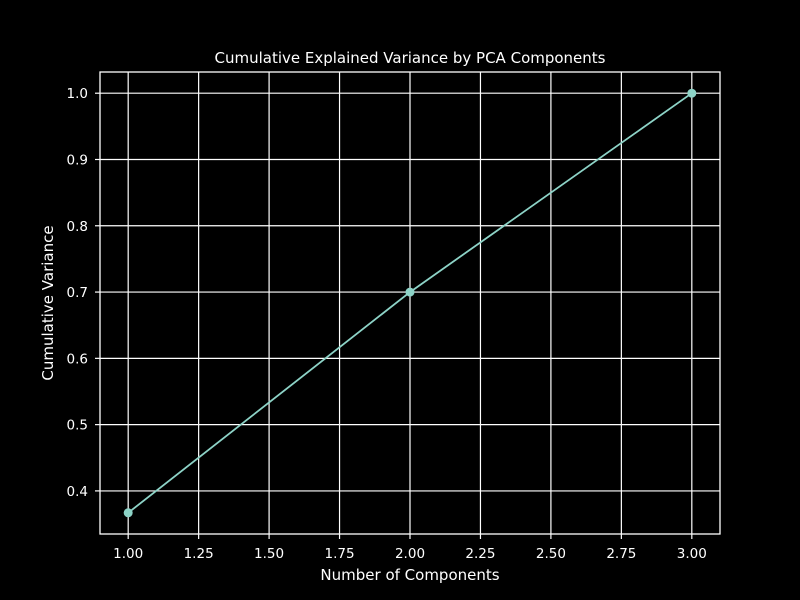 The height and width of the screenshot is (600, 800). Describe the element at coordinates (48, 302) in the screenshot. I see `y-axis-label: Cumulative Variance` at that location.